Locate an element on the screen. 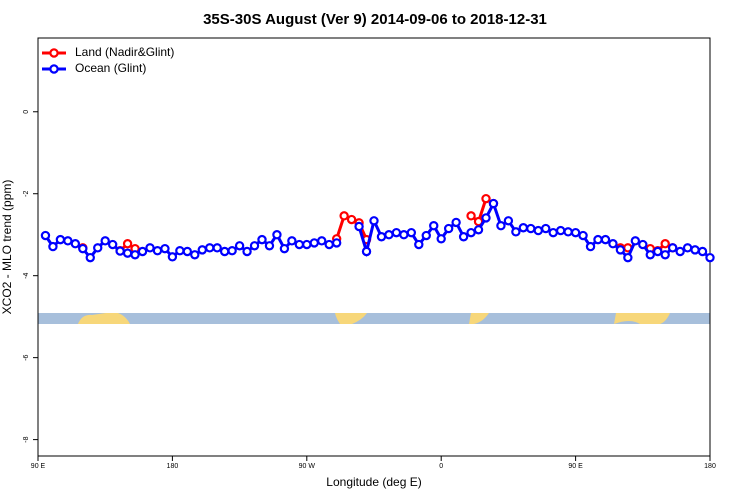 The image size is (750, 500). x-tick-label: 0 is located at coordinates (441, 466).